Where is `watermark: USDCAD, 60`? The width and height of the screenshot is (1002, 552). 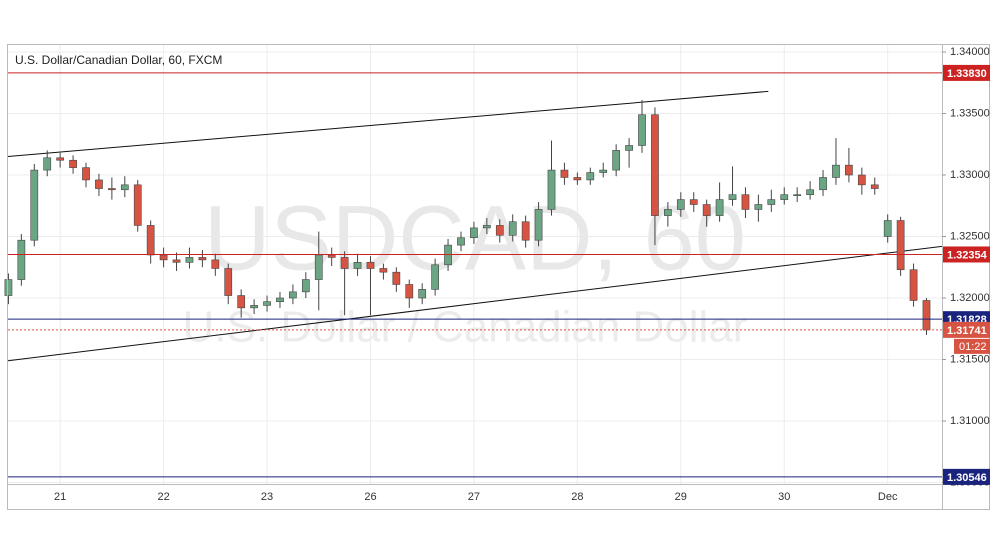
watermark: USDCAD, 60 is located at coordinates (475, 238).